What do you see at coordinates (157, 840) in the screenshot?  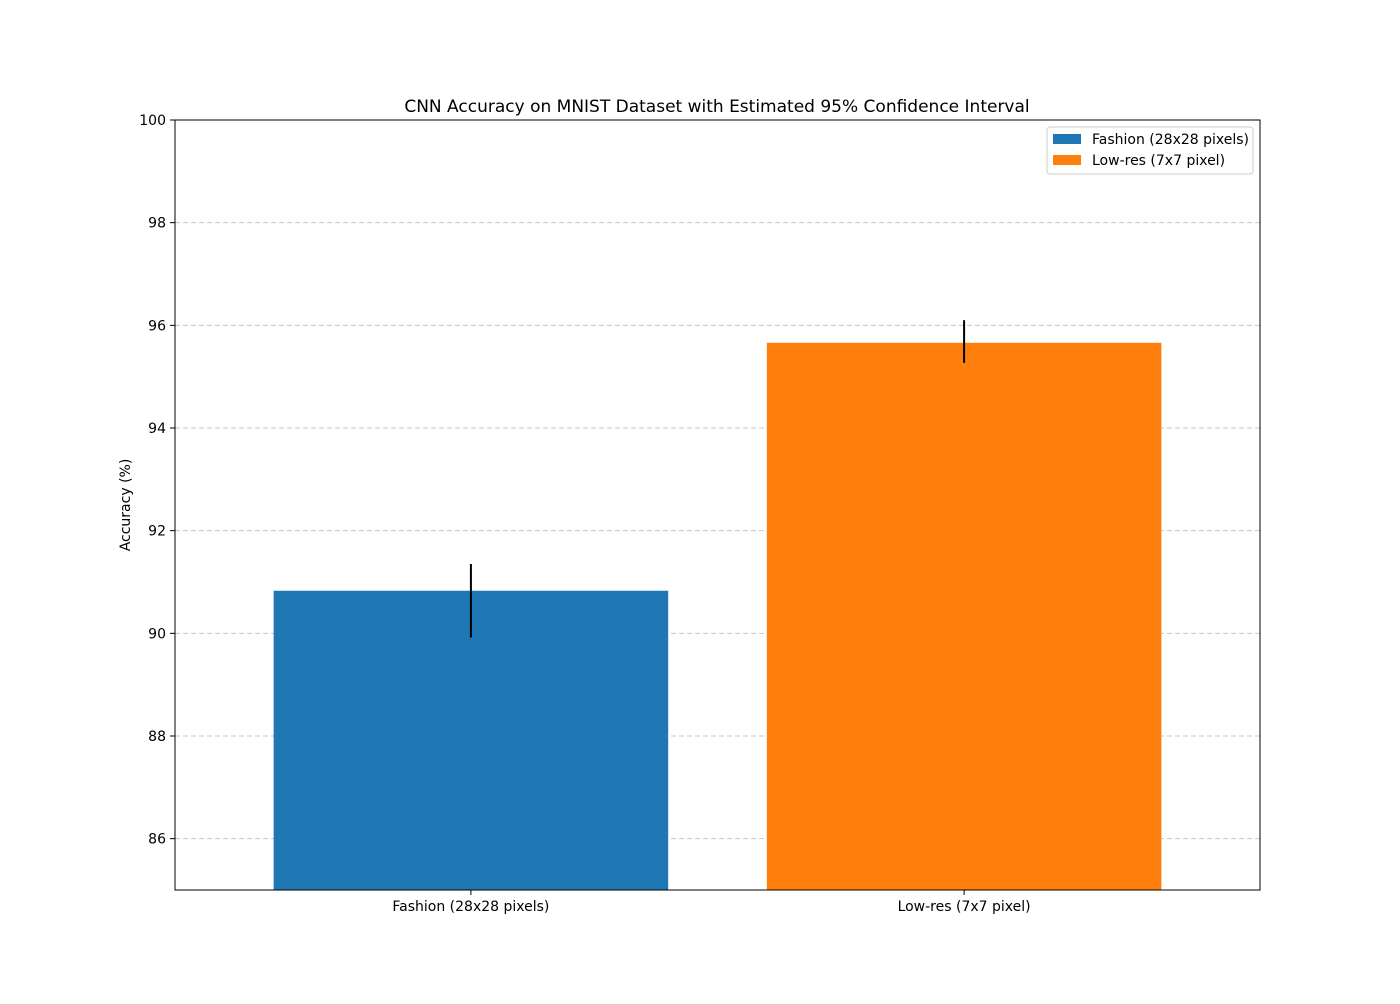 I see `y-tick-label: 86` at bounding box center [157, 840].